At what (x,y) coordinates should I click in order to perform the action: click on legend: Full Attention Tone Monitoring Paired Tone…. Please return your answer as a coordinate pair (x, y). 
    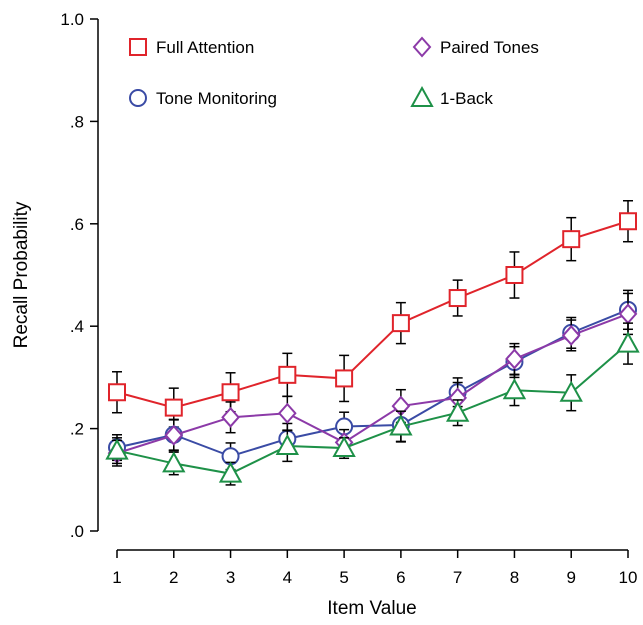
    Looking at the image, I should click on (334, 72).